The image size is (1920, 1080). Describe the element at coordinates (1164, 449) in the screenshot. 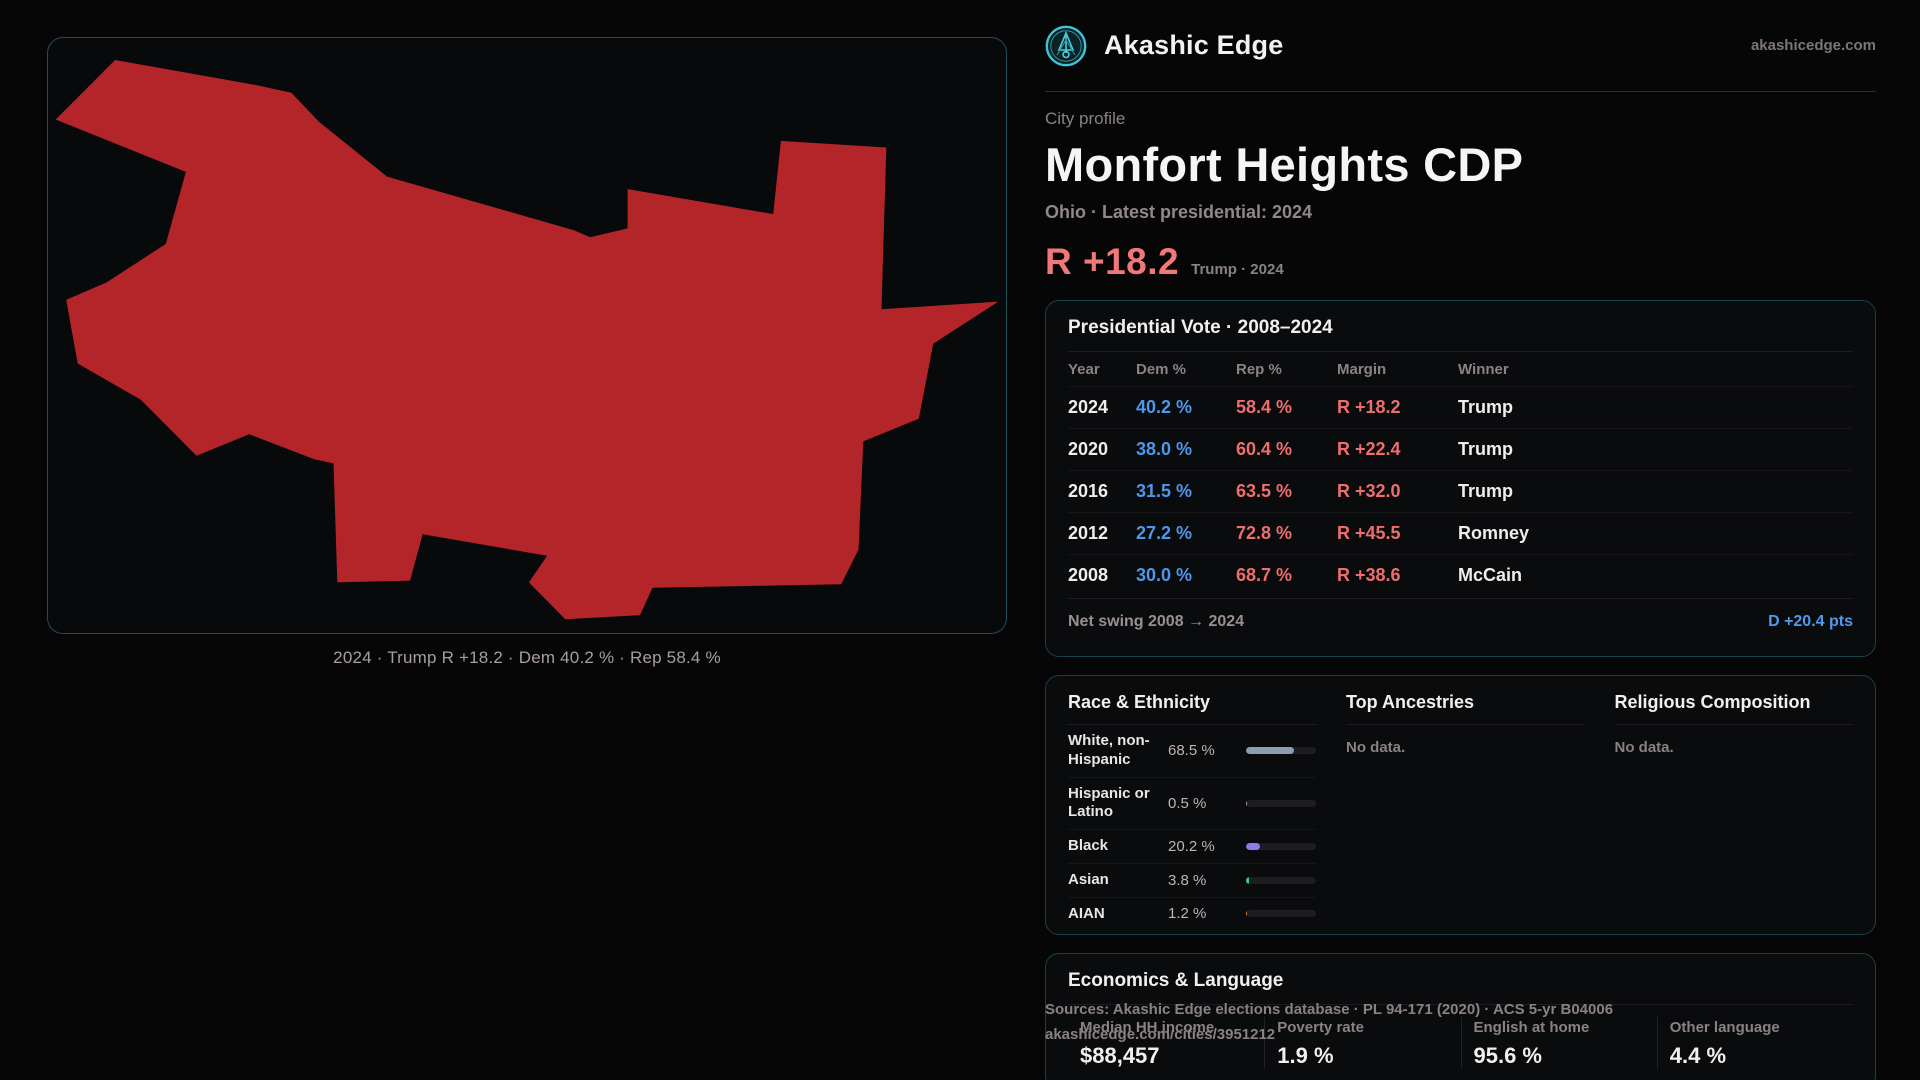

I see `dem-cell: 38.0 %` at that location.